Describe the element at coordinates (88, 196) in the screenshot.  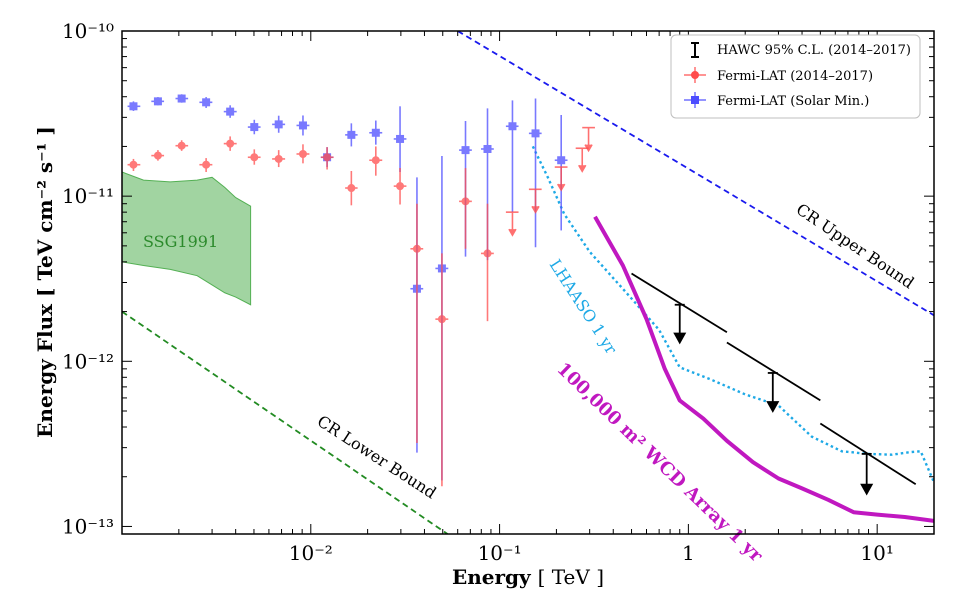
I see `y-tick-label: 10⁻¹¹` at that location.